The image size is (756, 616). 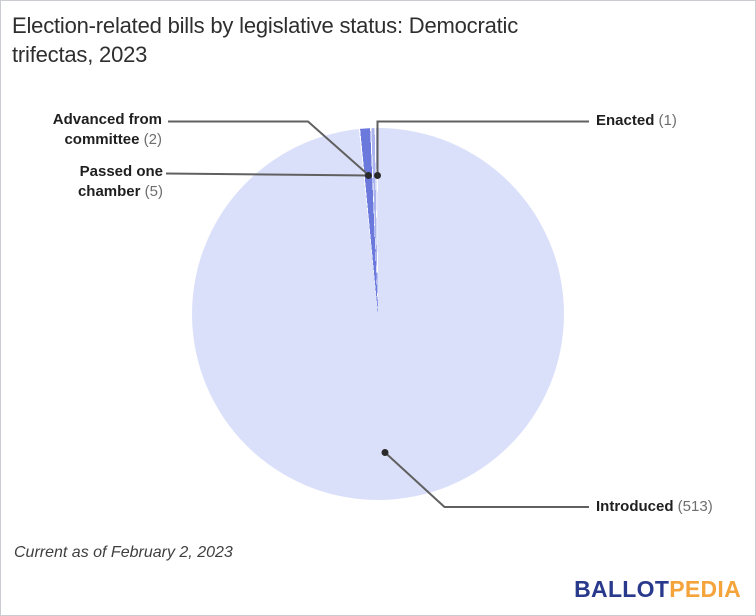 I want to click on label-text: Enacted, so click(x=625, y=120).